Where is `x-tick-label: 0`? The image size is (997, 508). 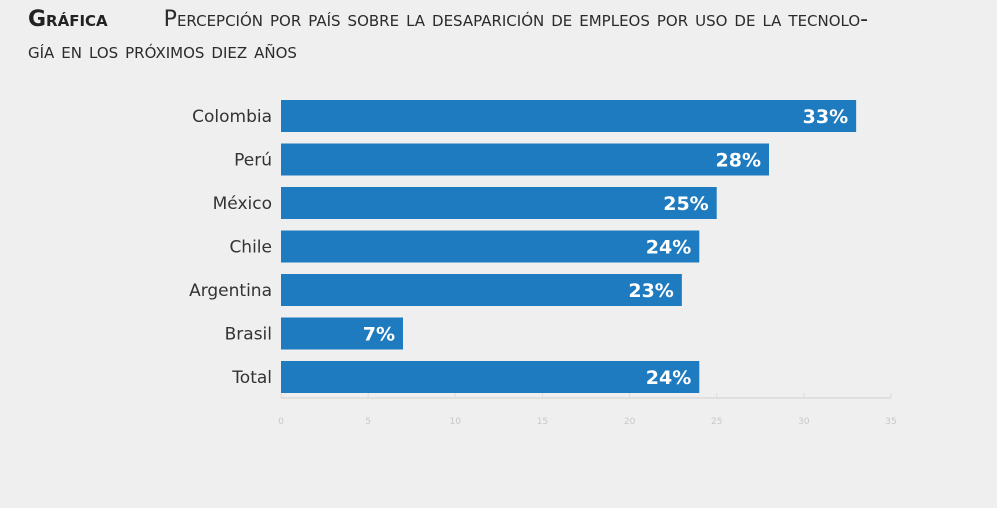
x-tick-label: 0 is located at coordinates (281, 422).